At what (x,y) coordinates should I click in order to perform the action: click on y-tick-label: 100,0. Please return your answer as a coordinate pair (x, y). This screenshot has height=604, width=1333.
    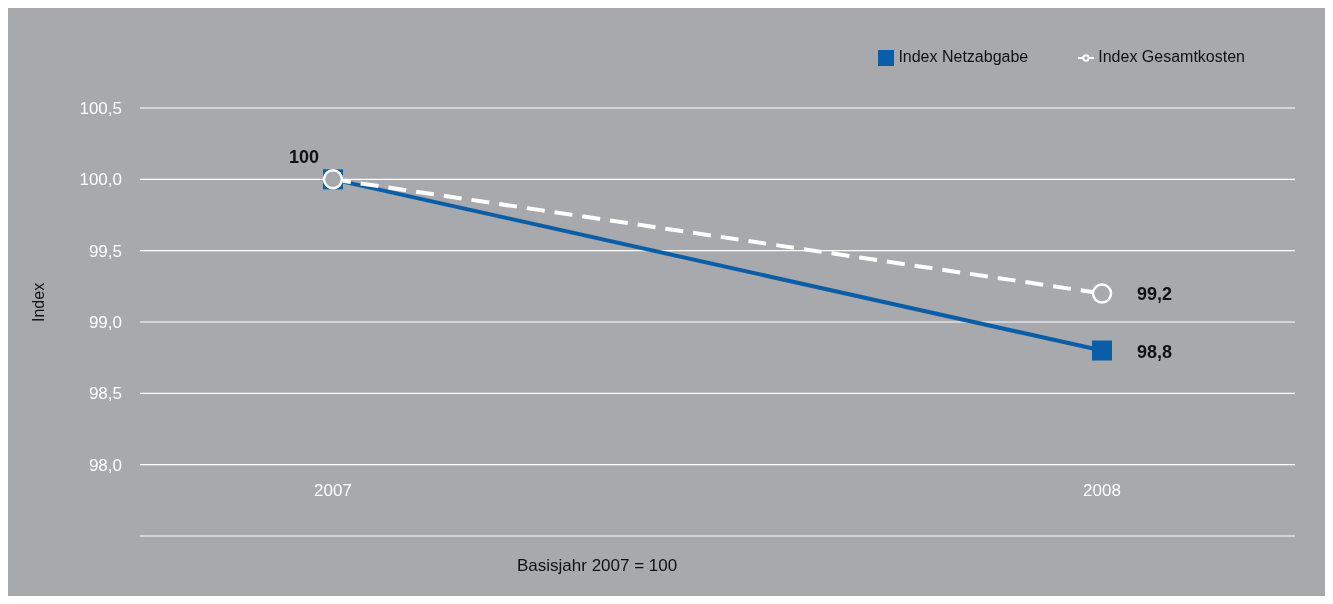
    Looking at the image, I should click on (100, 180).